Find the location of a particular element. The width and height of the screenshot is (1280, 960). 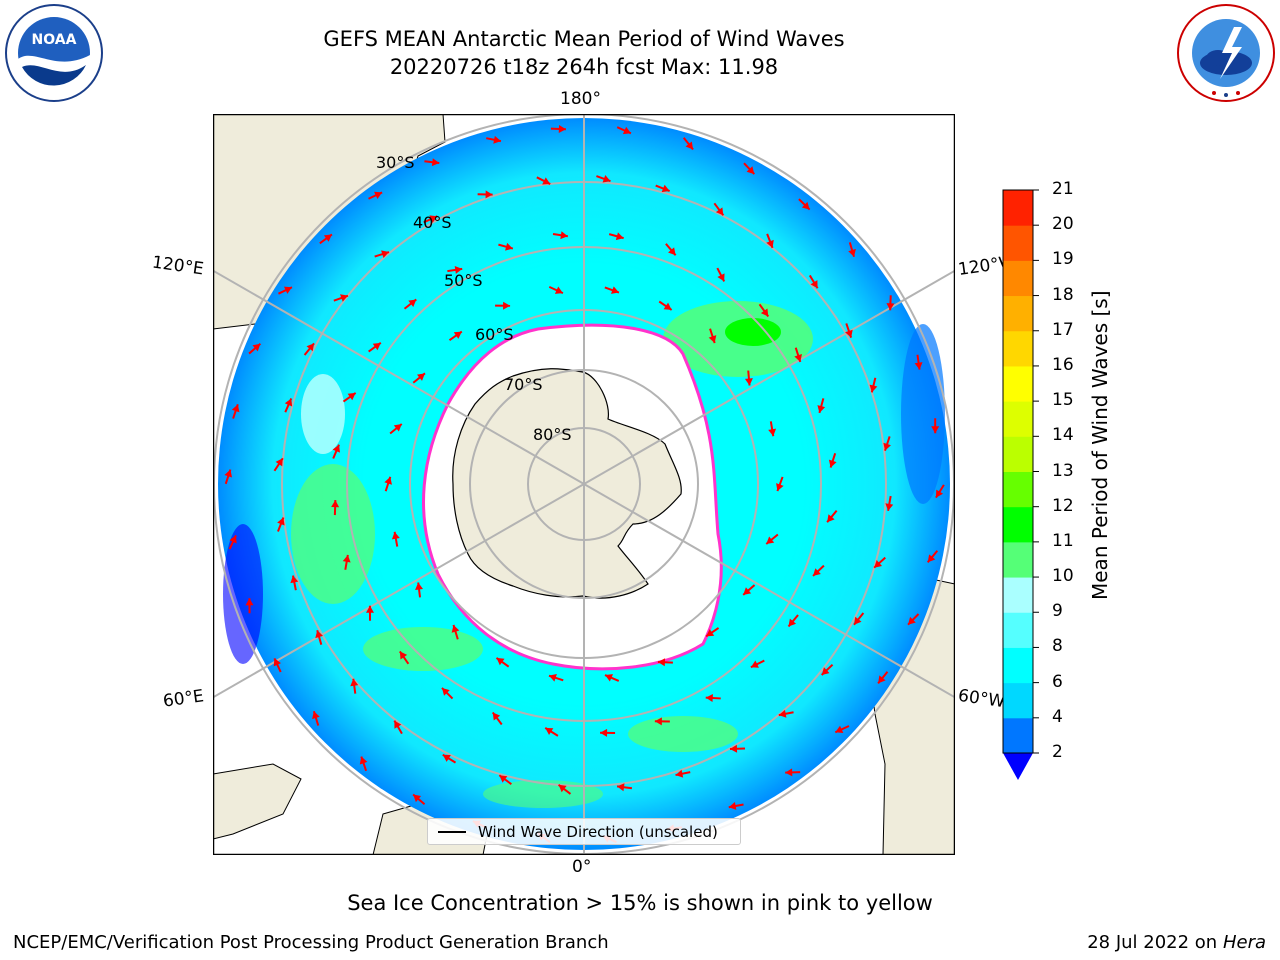

lat-label-80s: 80°S is located at coordinates (552, 434).